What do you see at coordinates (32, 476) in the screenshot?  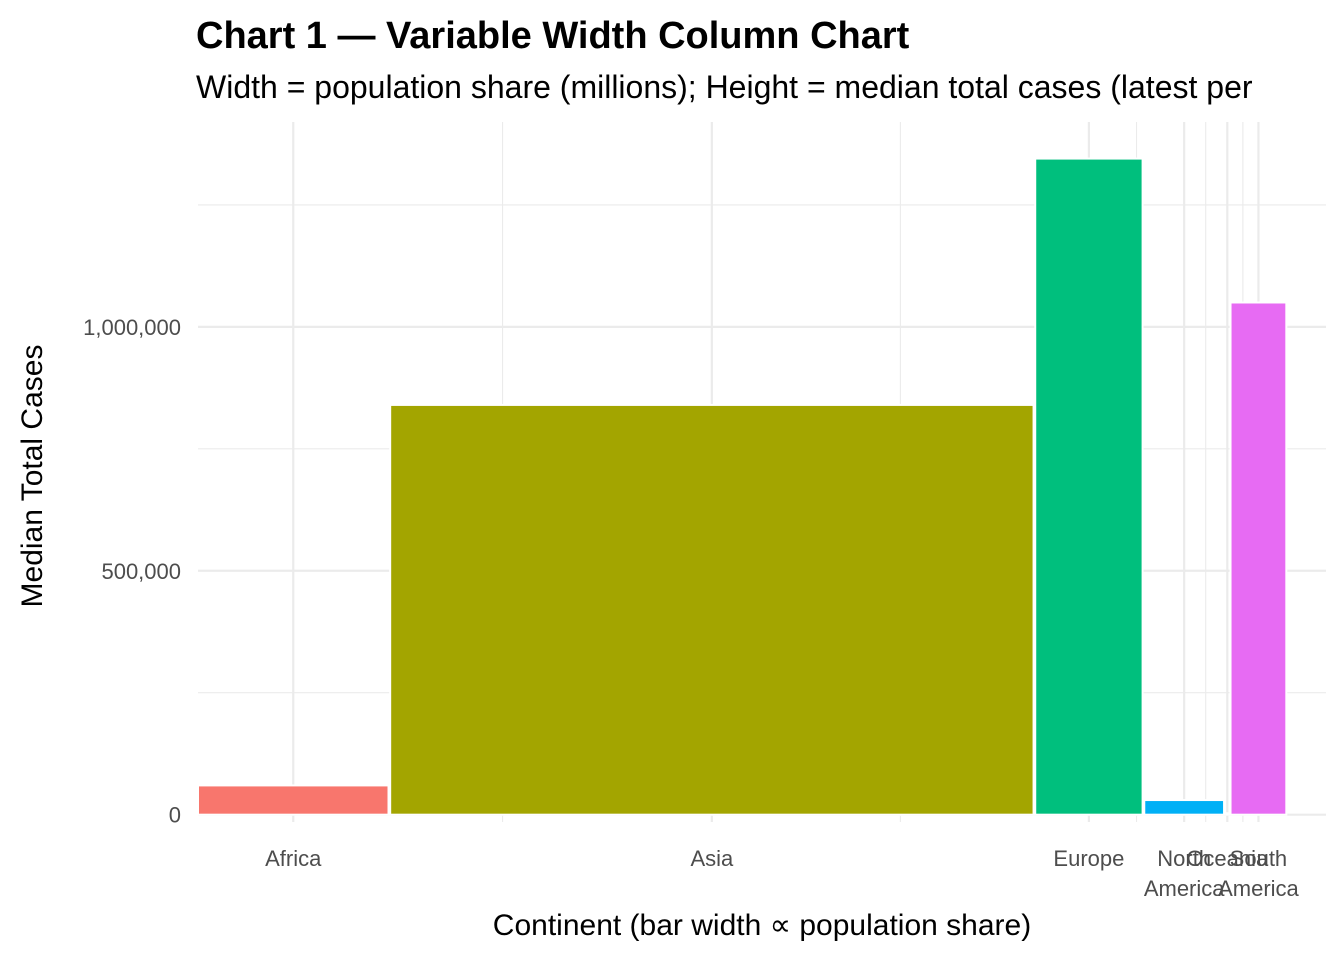 I see `y-axis-title: Median Total Cases` at bounding box center [32, 476].